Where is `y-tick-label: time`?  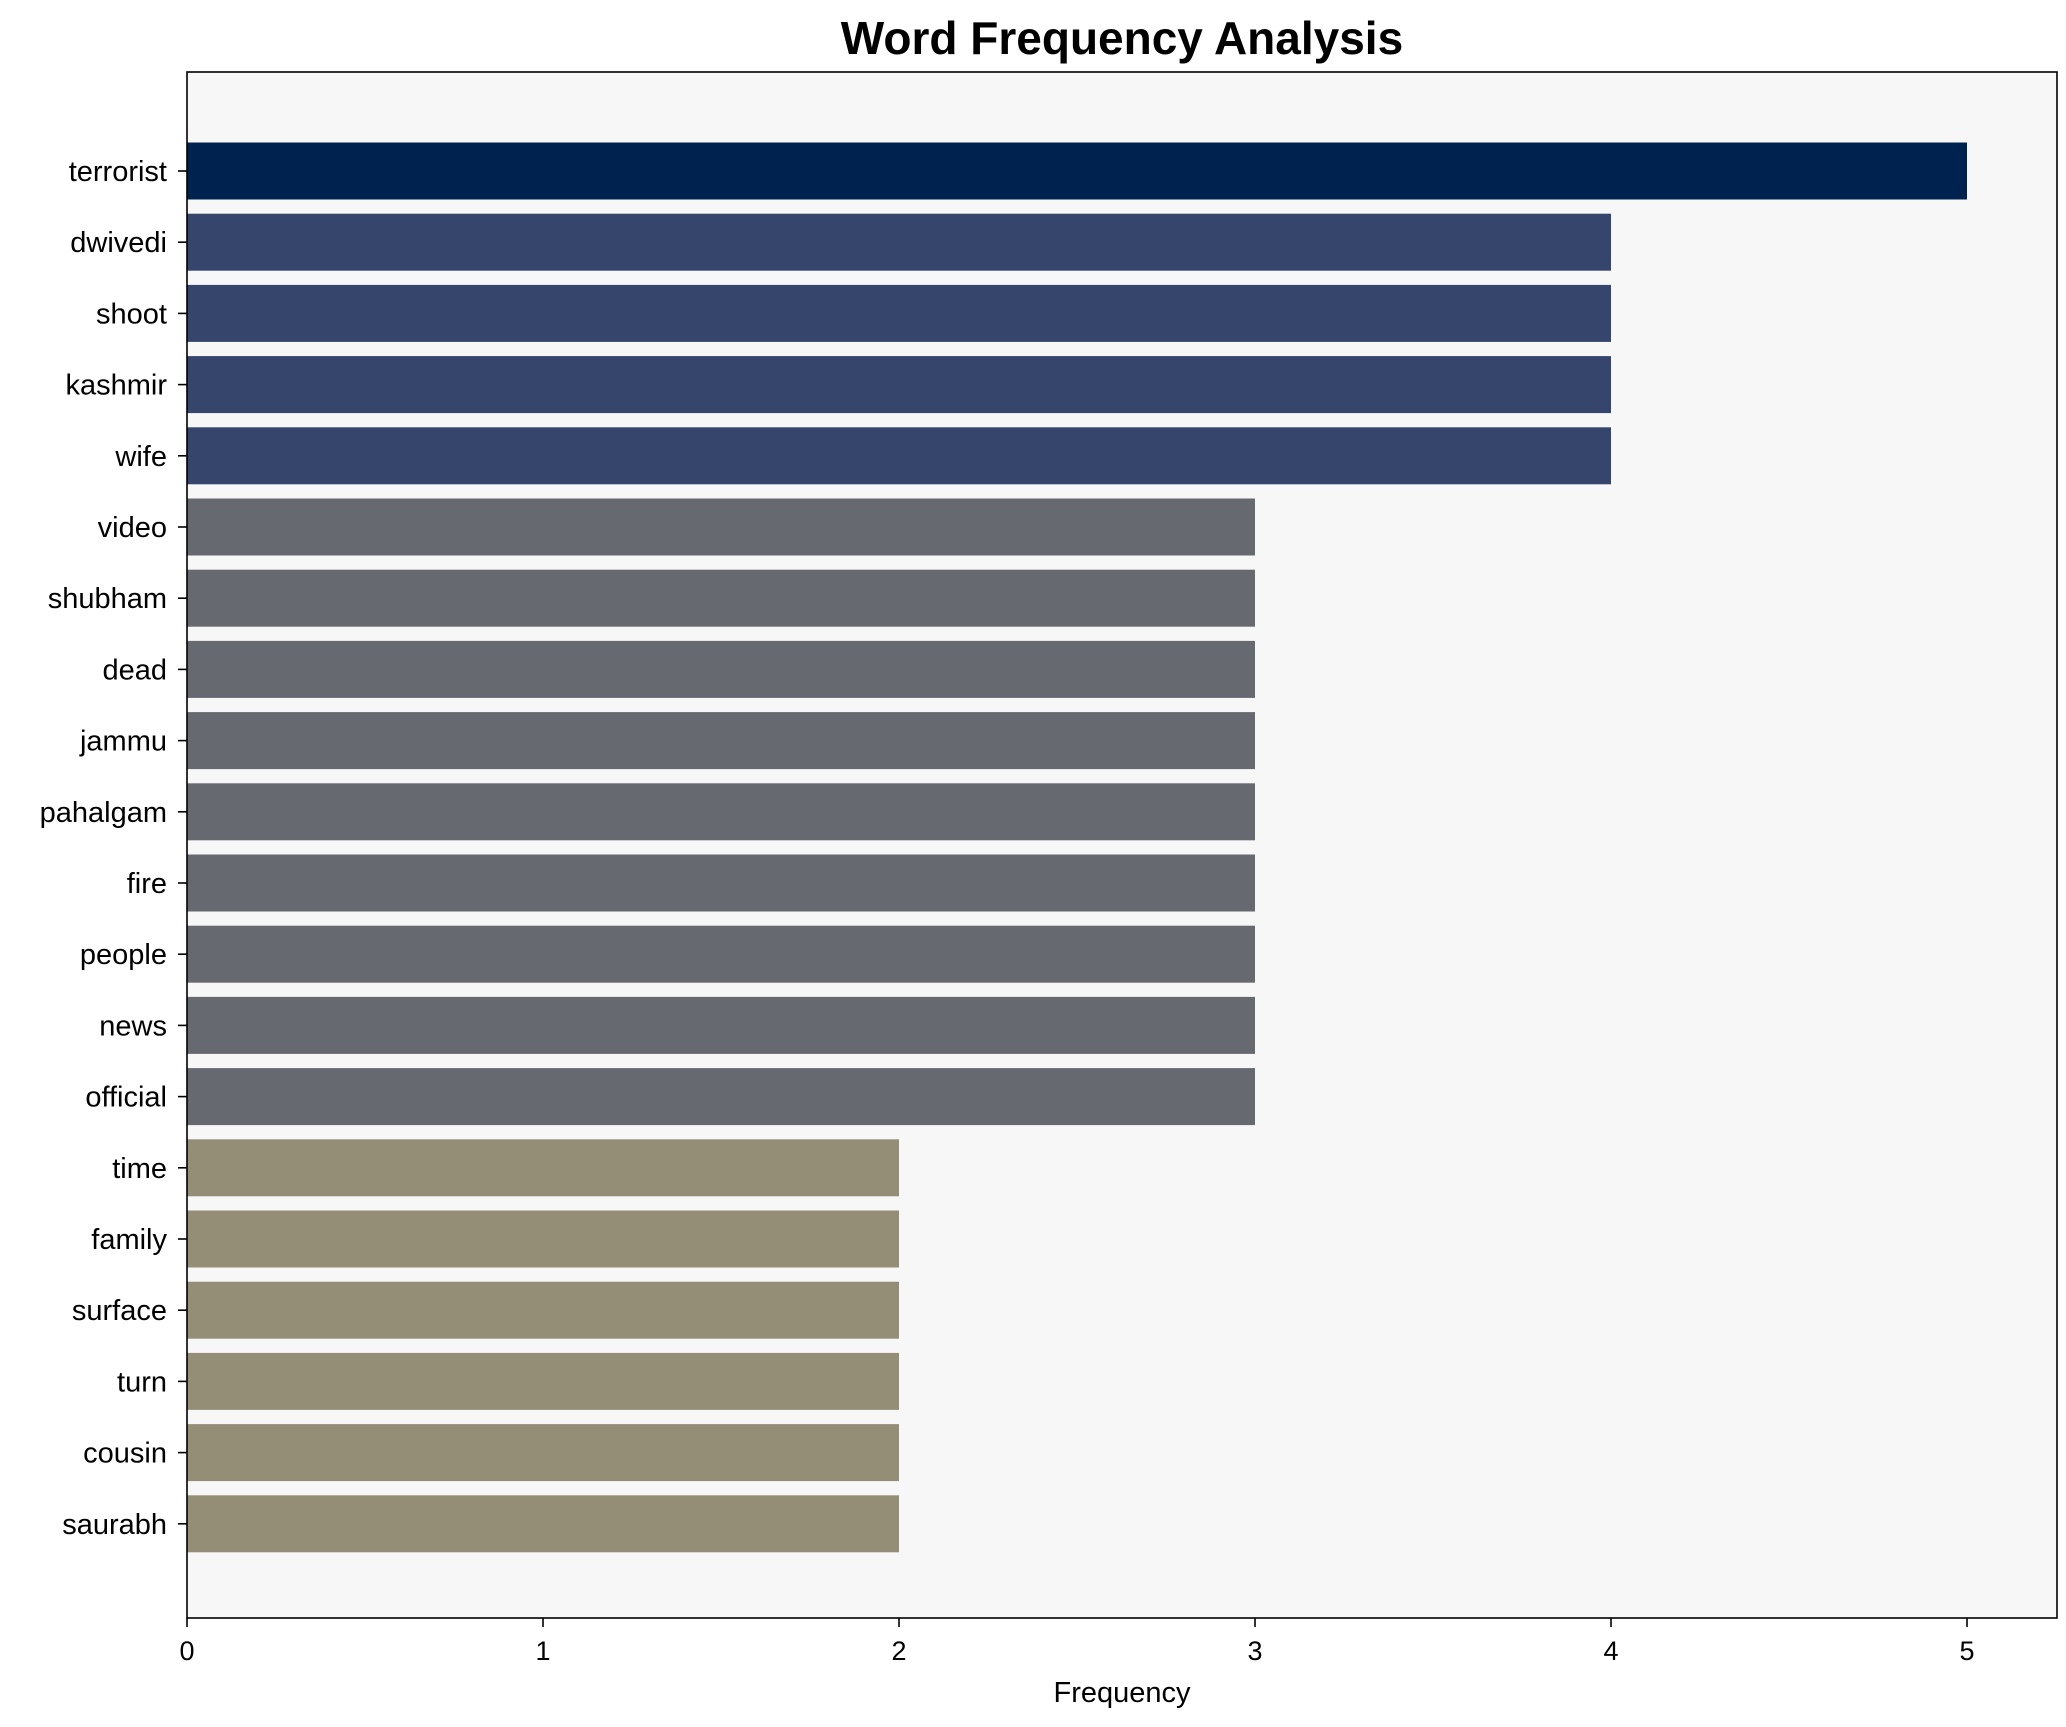
y-tick-label: time is located at coordinates (139, 1169).